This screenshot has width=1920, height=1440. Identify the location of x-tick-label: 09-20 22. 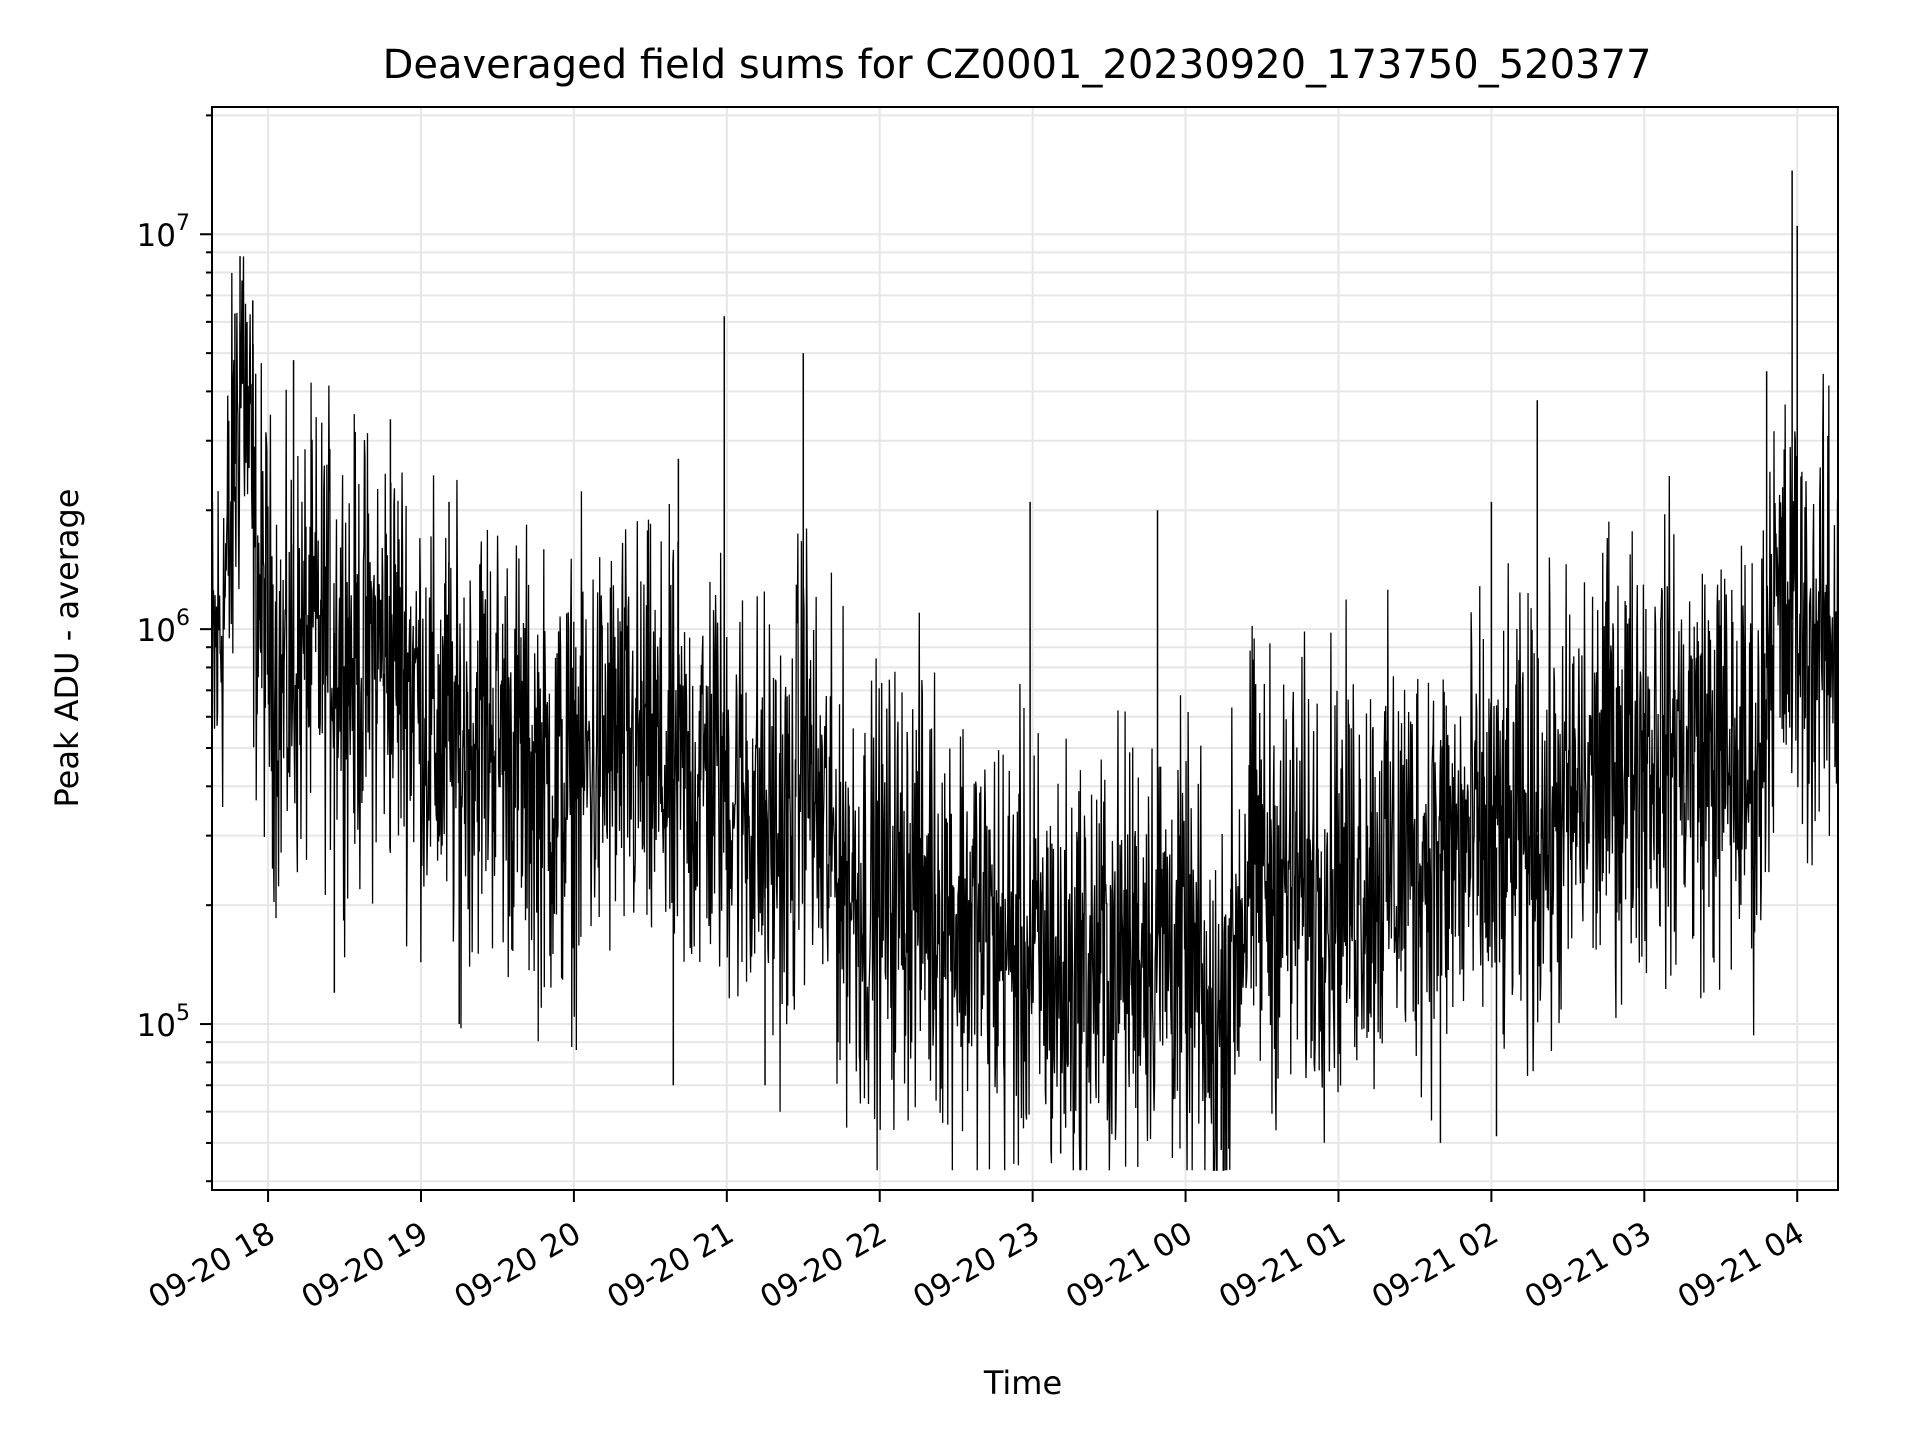
(823, 1265).